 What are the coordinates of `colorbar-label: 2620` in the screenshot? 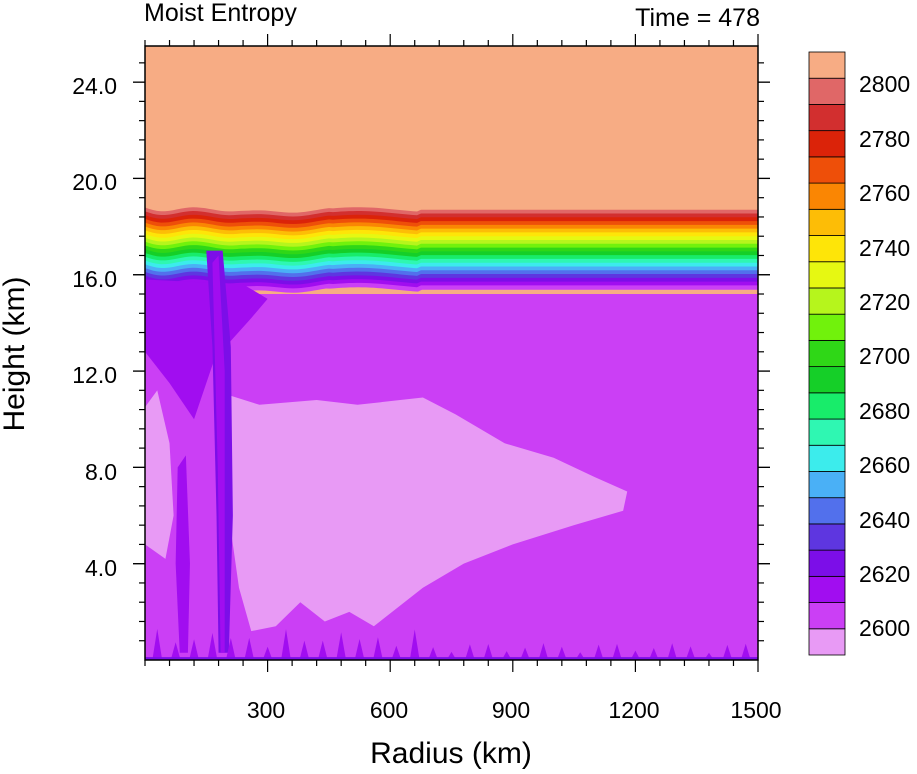 It's located at (884, 574).